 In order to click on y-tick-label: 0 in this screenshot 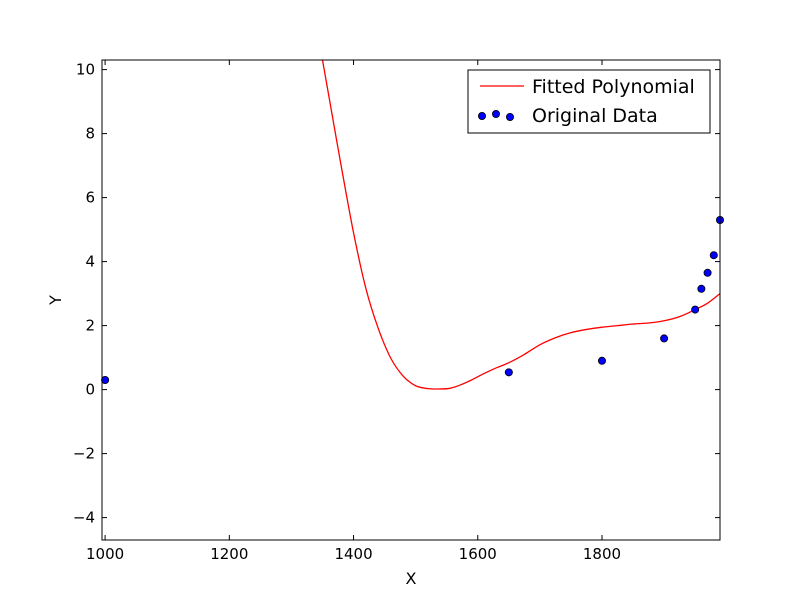, I will do `click(90, 390)`.